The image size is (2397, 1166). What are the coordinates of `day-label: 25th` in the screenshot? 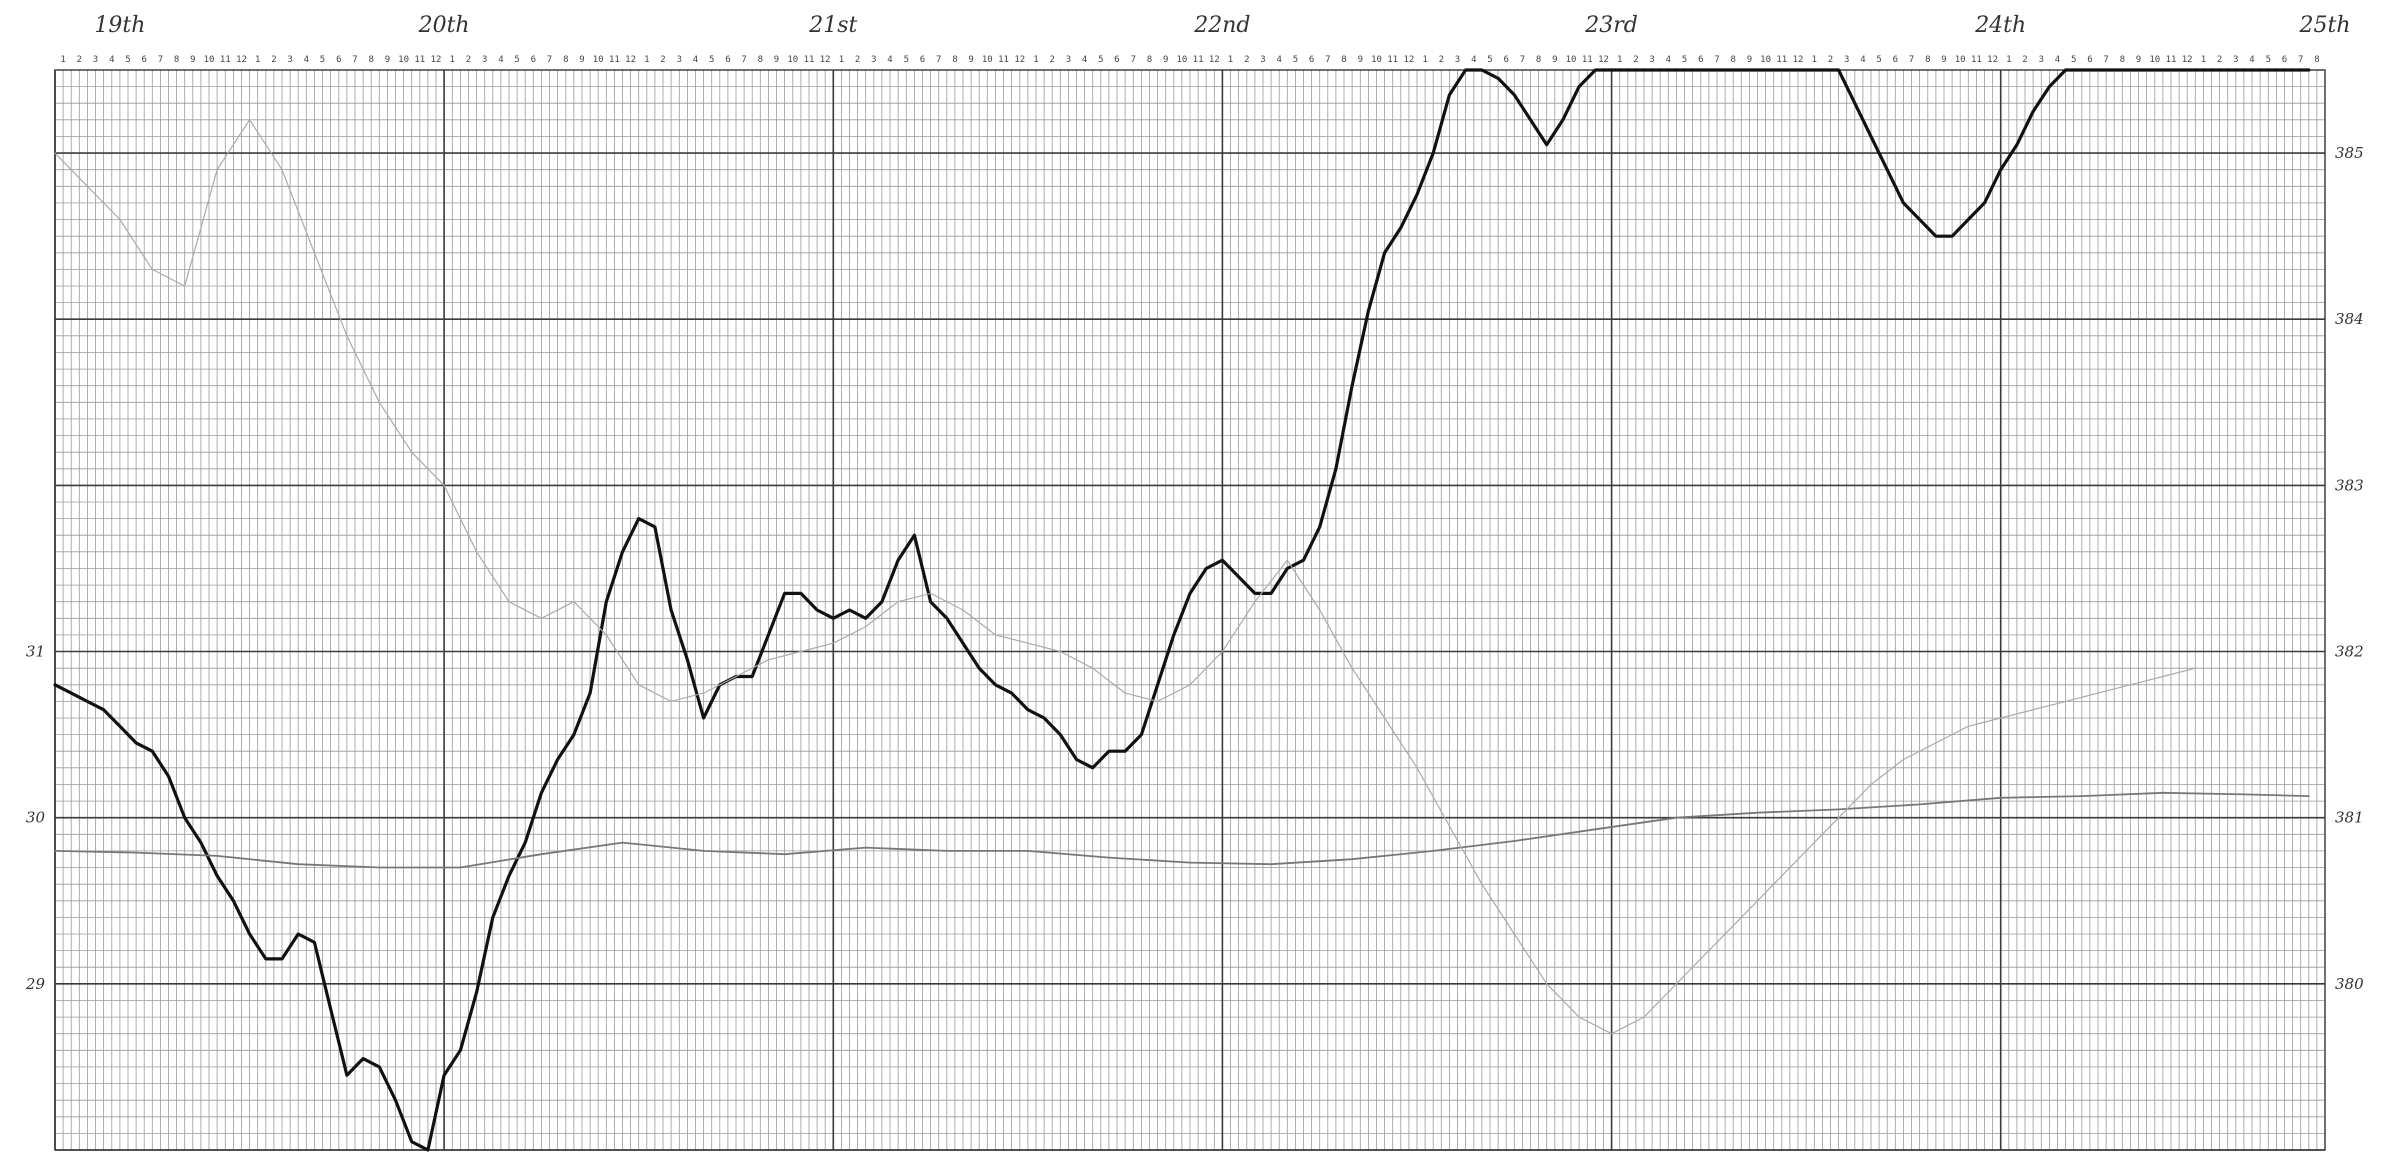 It's located at (2324, 25).